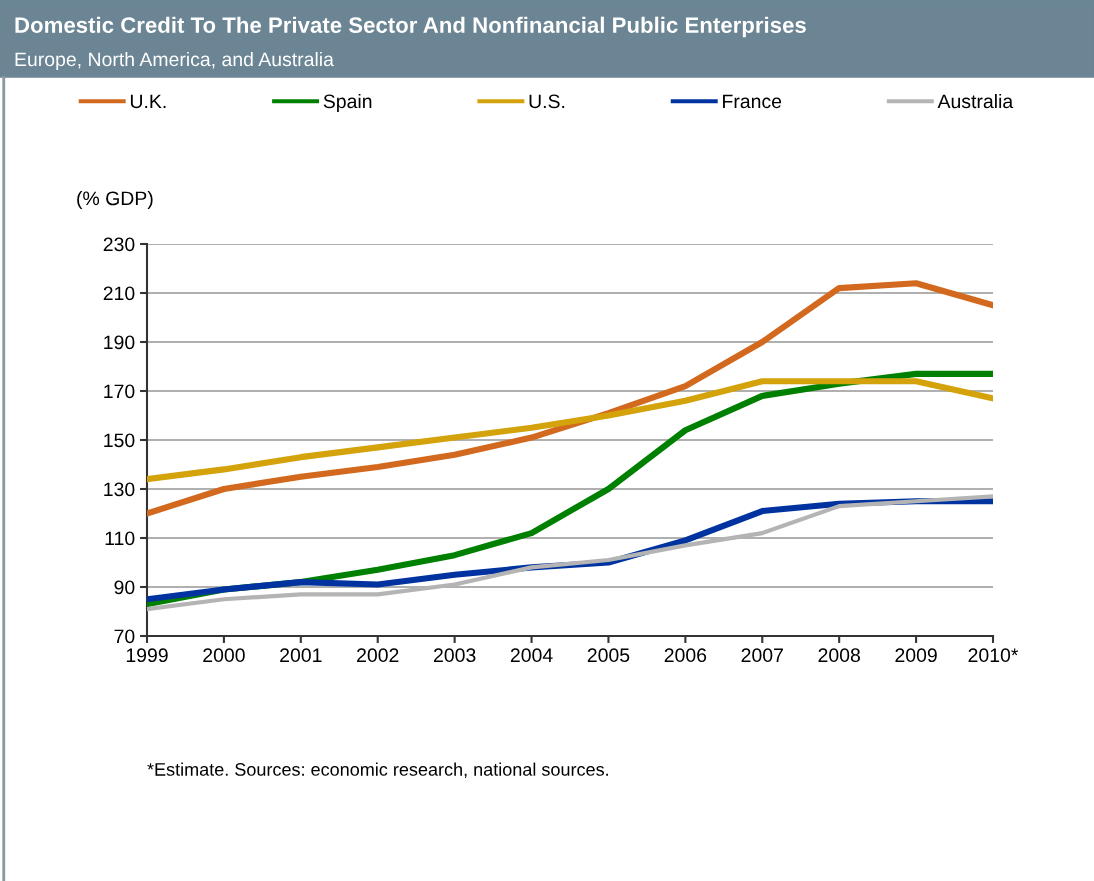 This screenshot has width=1094, height=881. I want to click on x-tick-label: 2007, so click(762, 655).